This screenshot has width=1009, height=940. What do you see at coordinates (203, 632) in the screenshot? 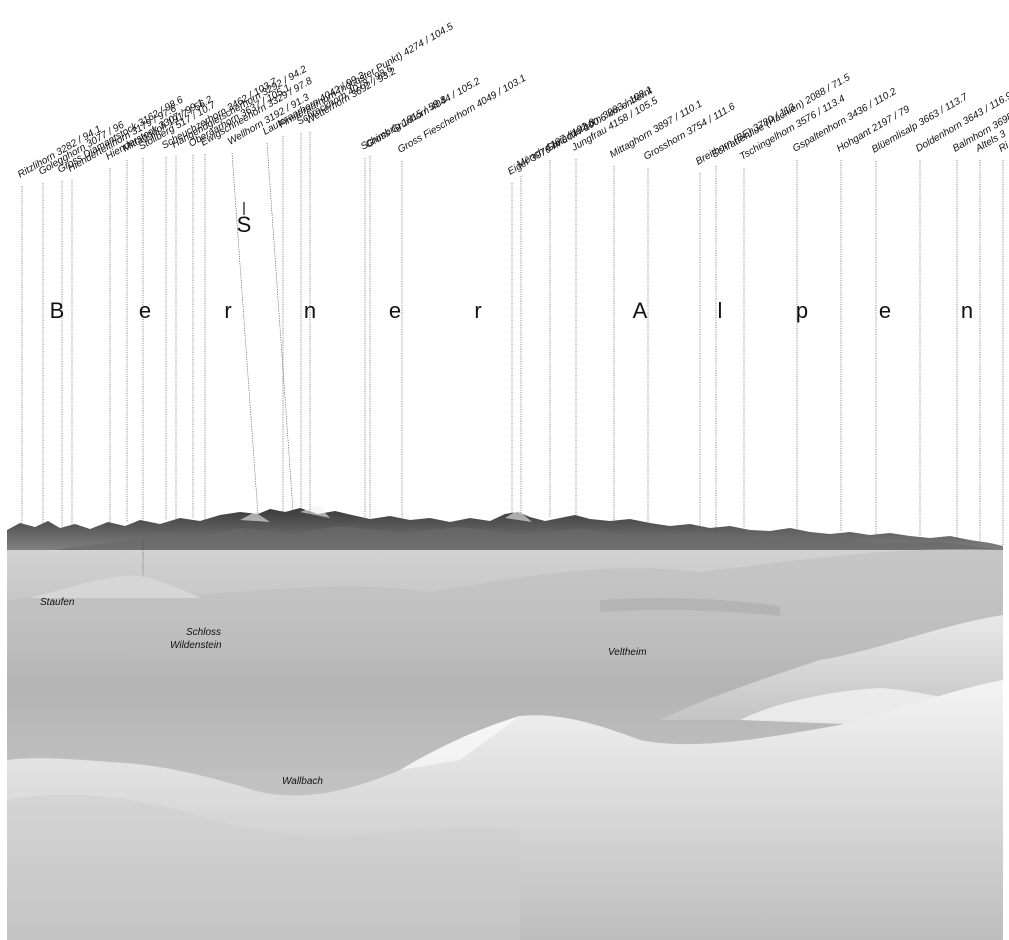
I see `place-label: Schloss` at bounding box center [203, 632].